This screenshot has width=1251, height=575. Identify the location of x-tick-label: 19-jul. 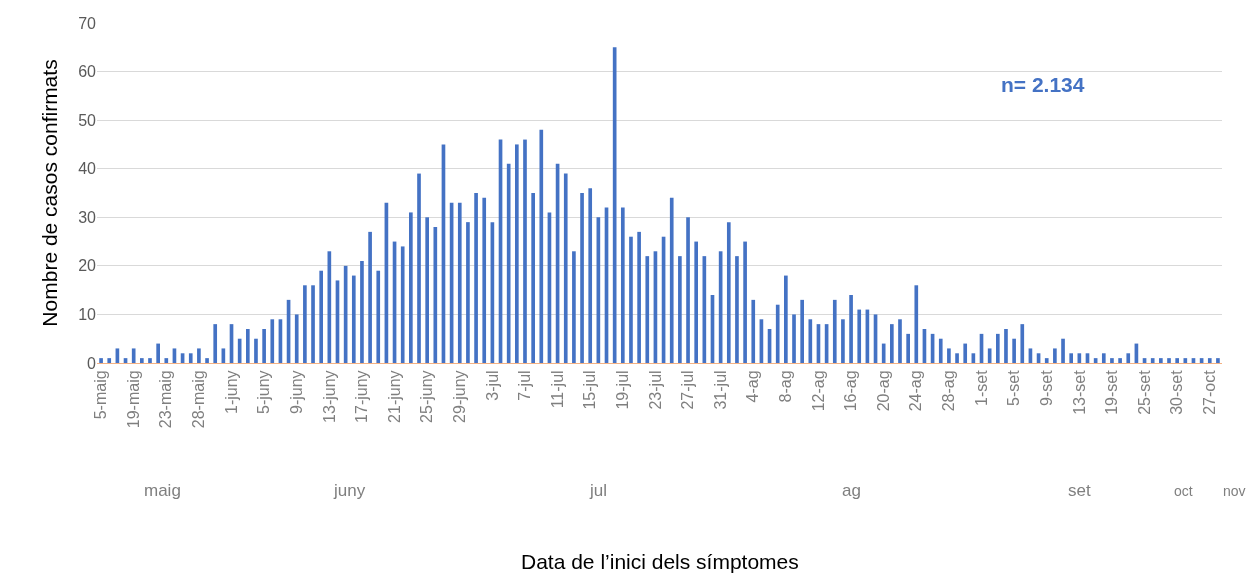
(623, 390).